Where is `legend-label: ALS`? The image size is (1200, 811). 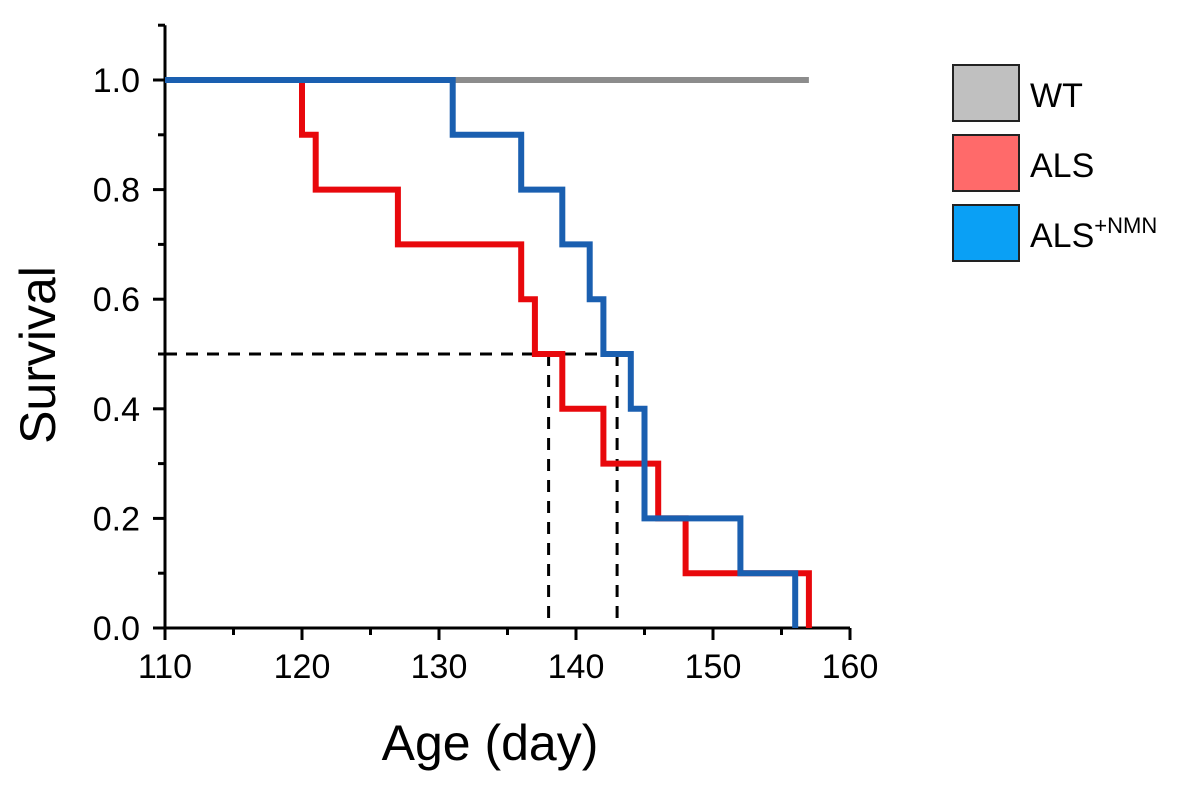
legend-label: ALS is located at coordinates (1062, 166).